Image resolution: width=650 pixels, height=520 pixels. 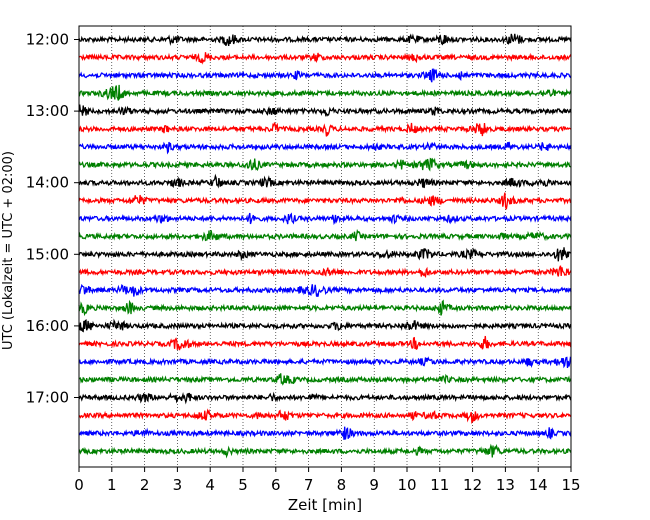 I want to click on x-tick-label: 1, so click(x=112, y=485).